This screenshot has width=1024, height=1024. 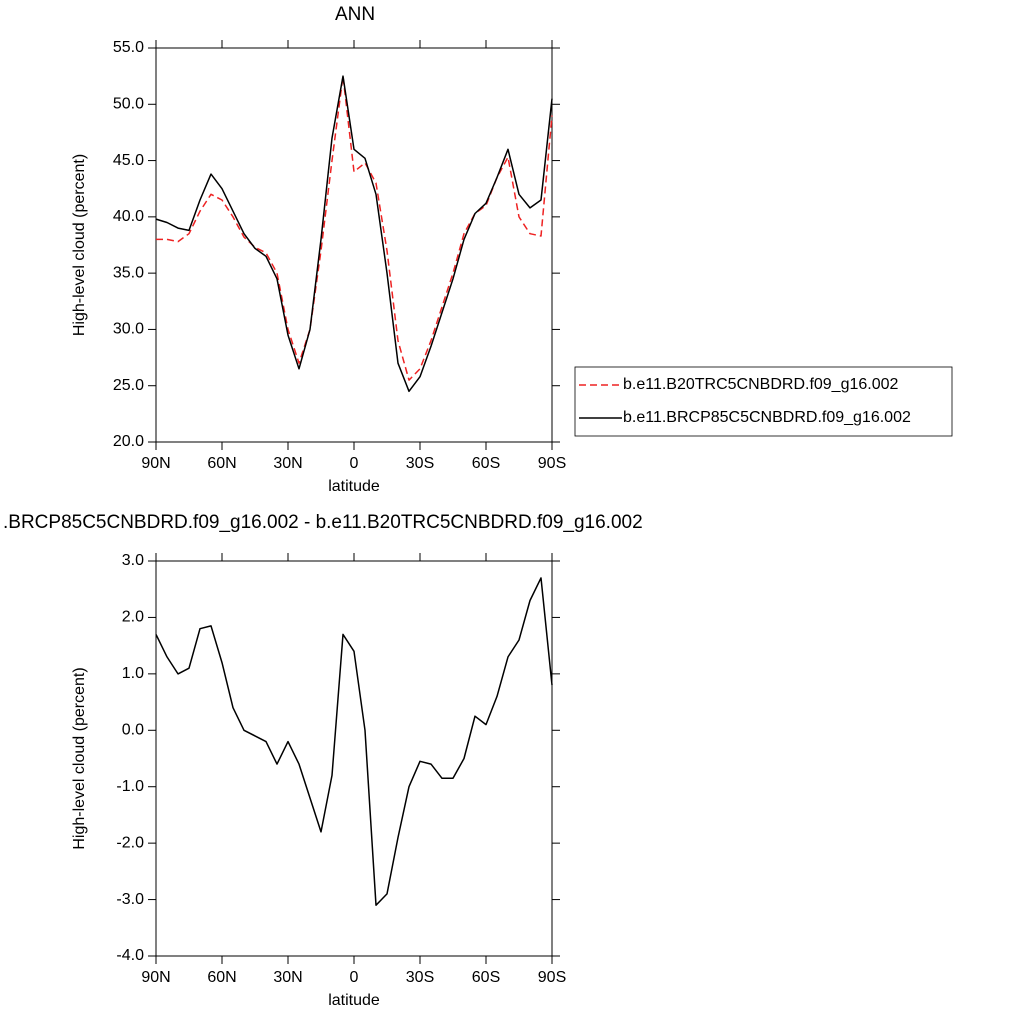 What do you see at coordinates (128, 441) in the screenshot?
I see `y-tick-label: 20.0` at bounding box center [128, 441].